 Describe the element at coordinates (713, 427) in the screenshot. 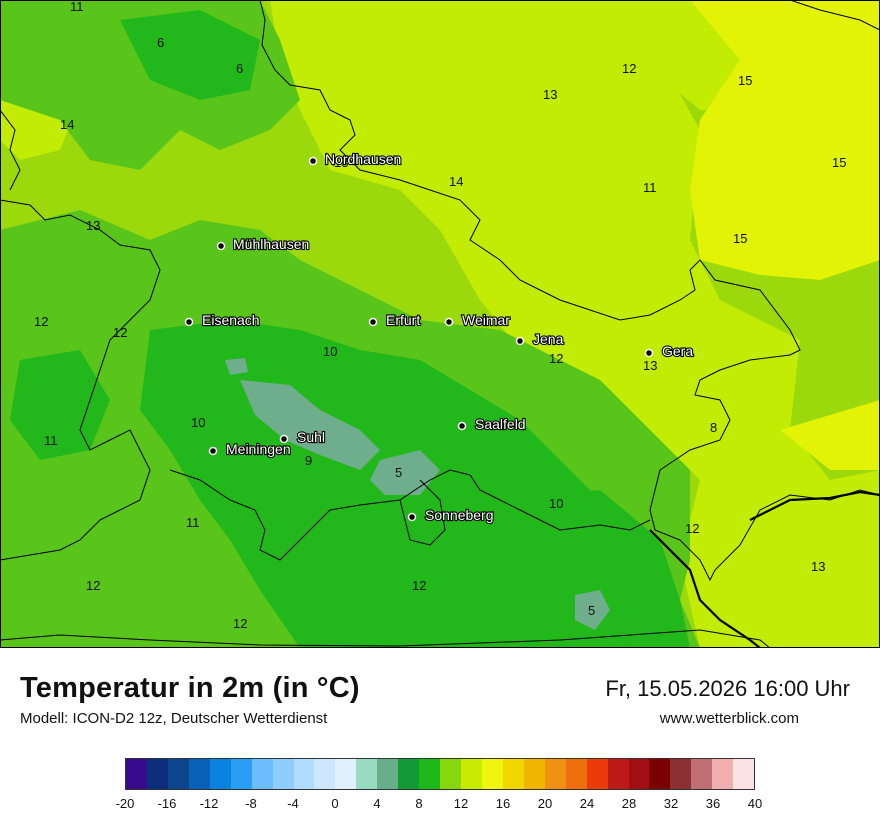

I see `temperature-value: 8` at that location.